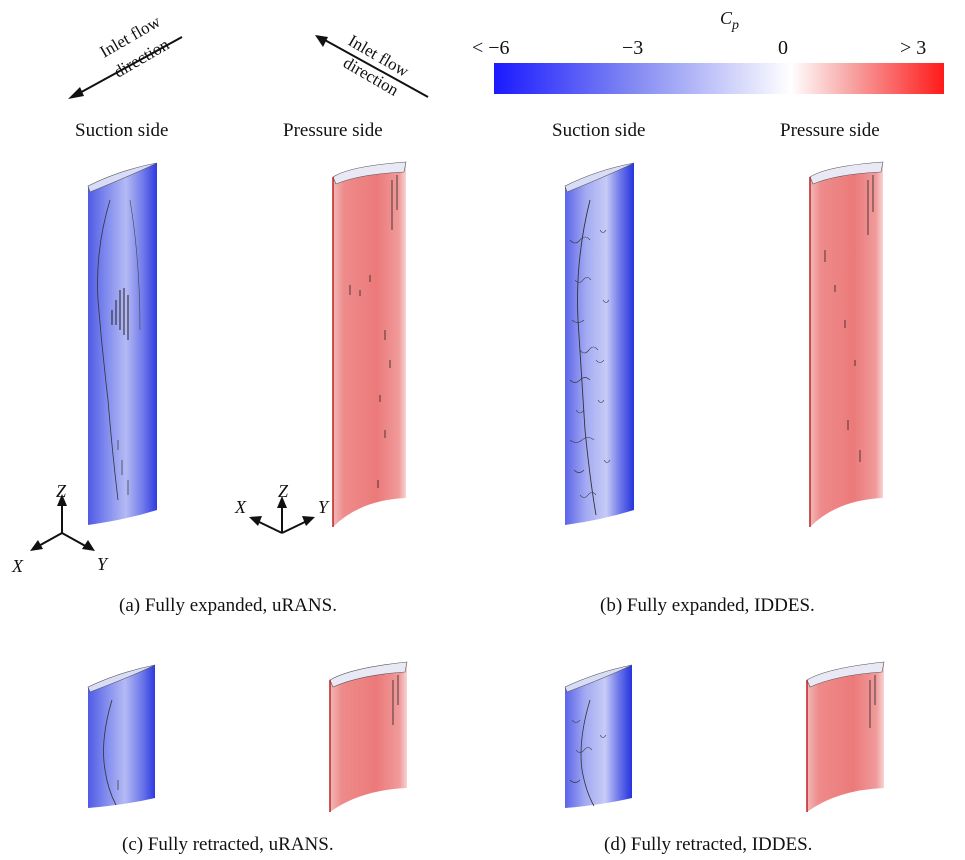 Image resolution: width=965 pixels, height=860 pixels. Describe the element at coordinates (491, 48) in the screenshot. I see `colorbar-tick-min: < −6` at that location.